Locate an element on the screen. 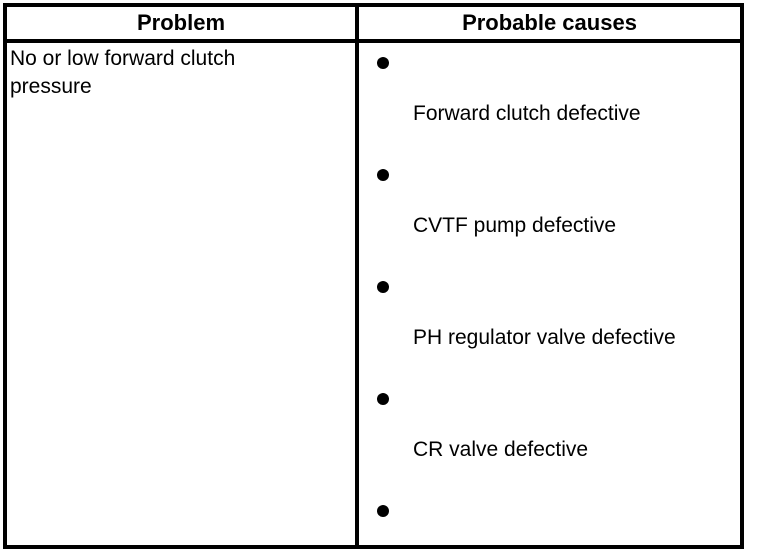 Image resolution: width=768 pixels, height=556 pixels. causes-column-header: Probable causes is located at coordinates (549, 22).